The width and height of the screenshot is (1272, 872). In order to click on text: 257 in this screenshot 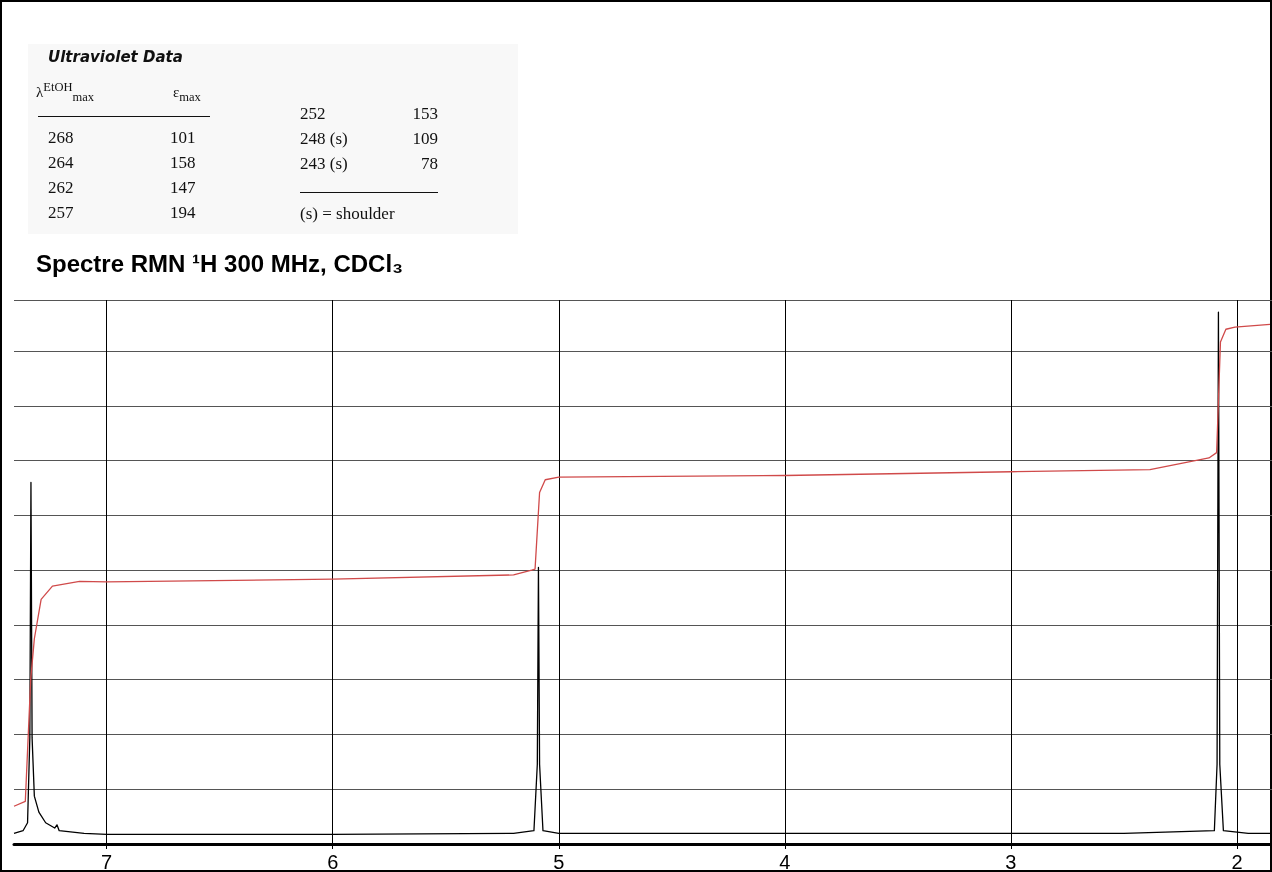, I will do `click(61, 213)`.